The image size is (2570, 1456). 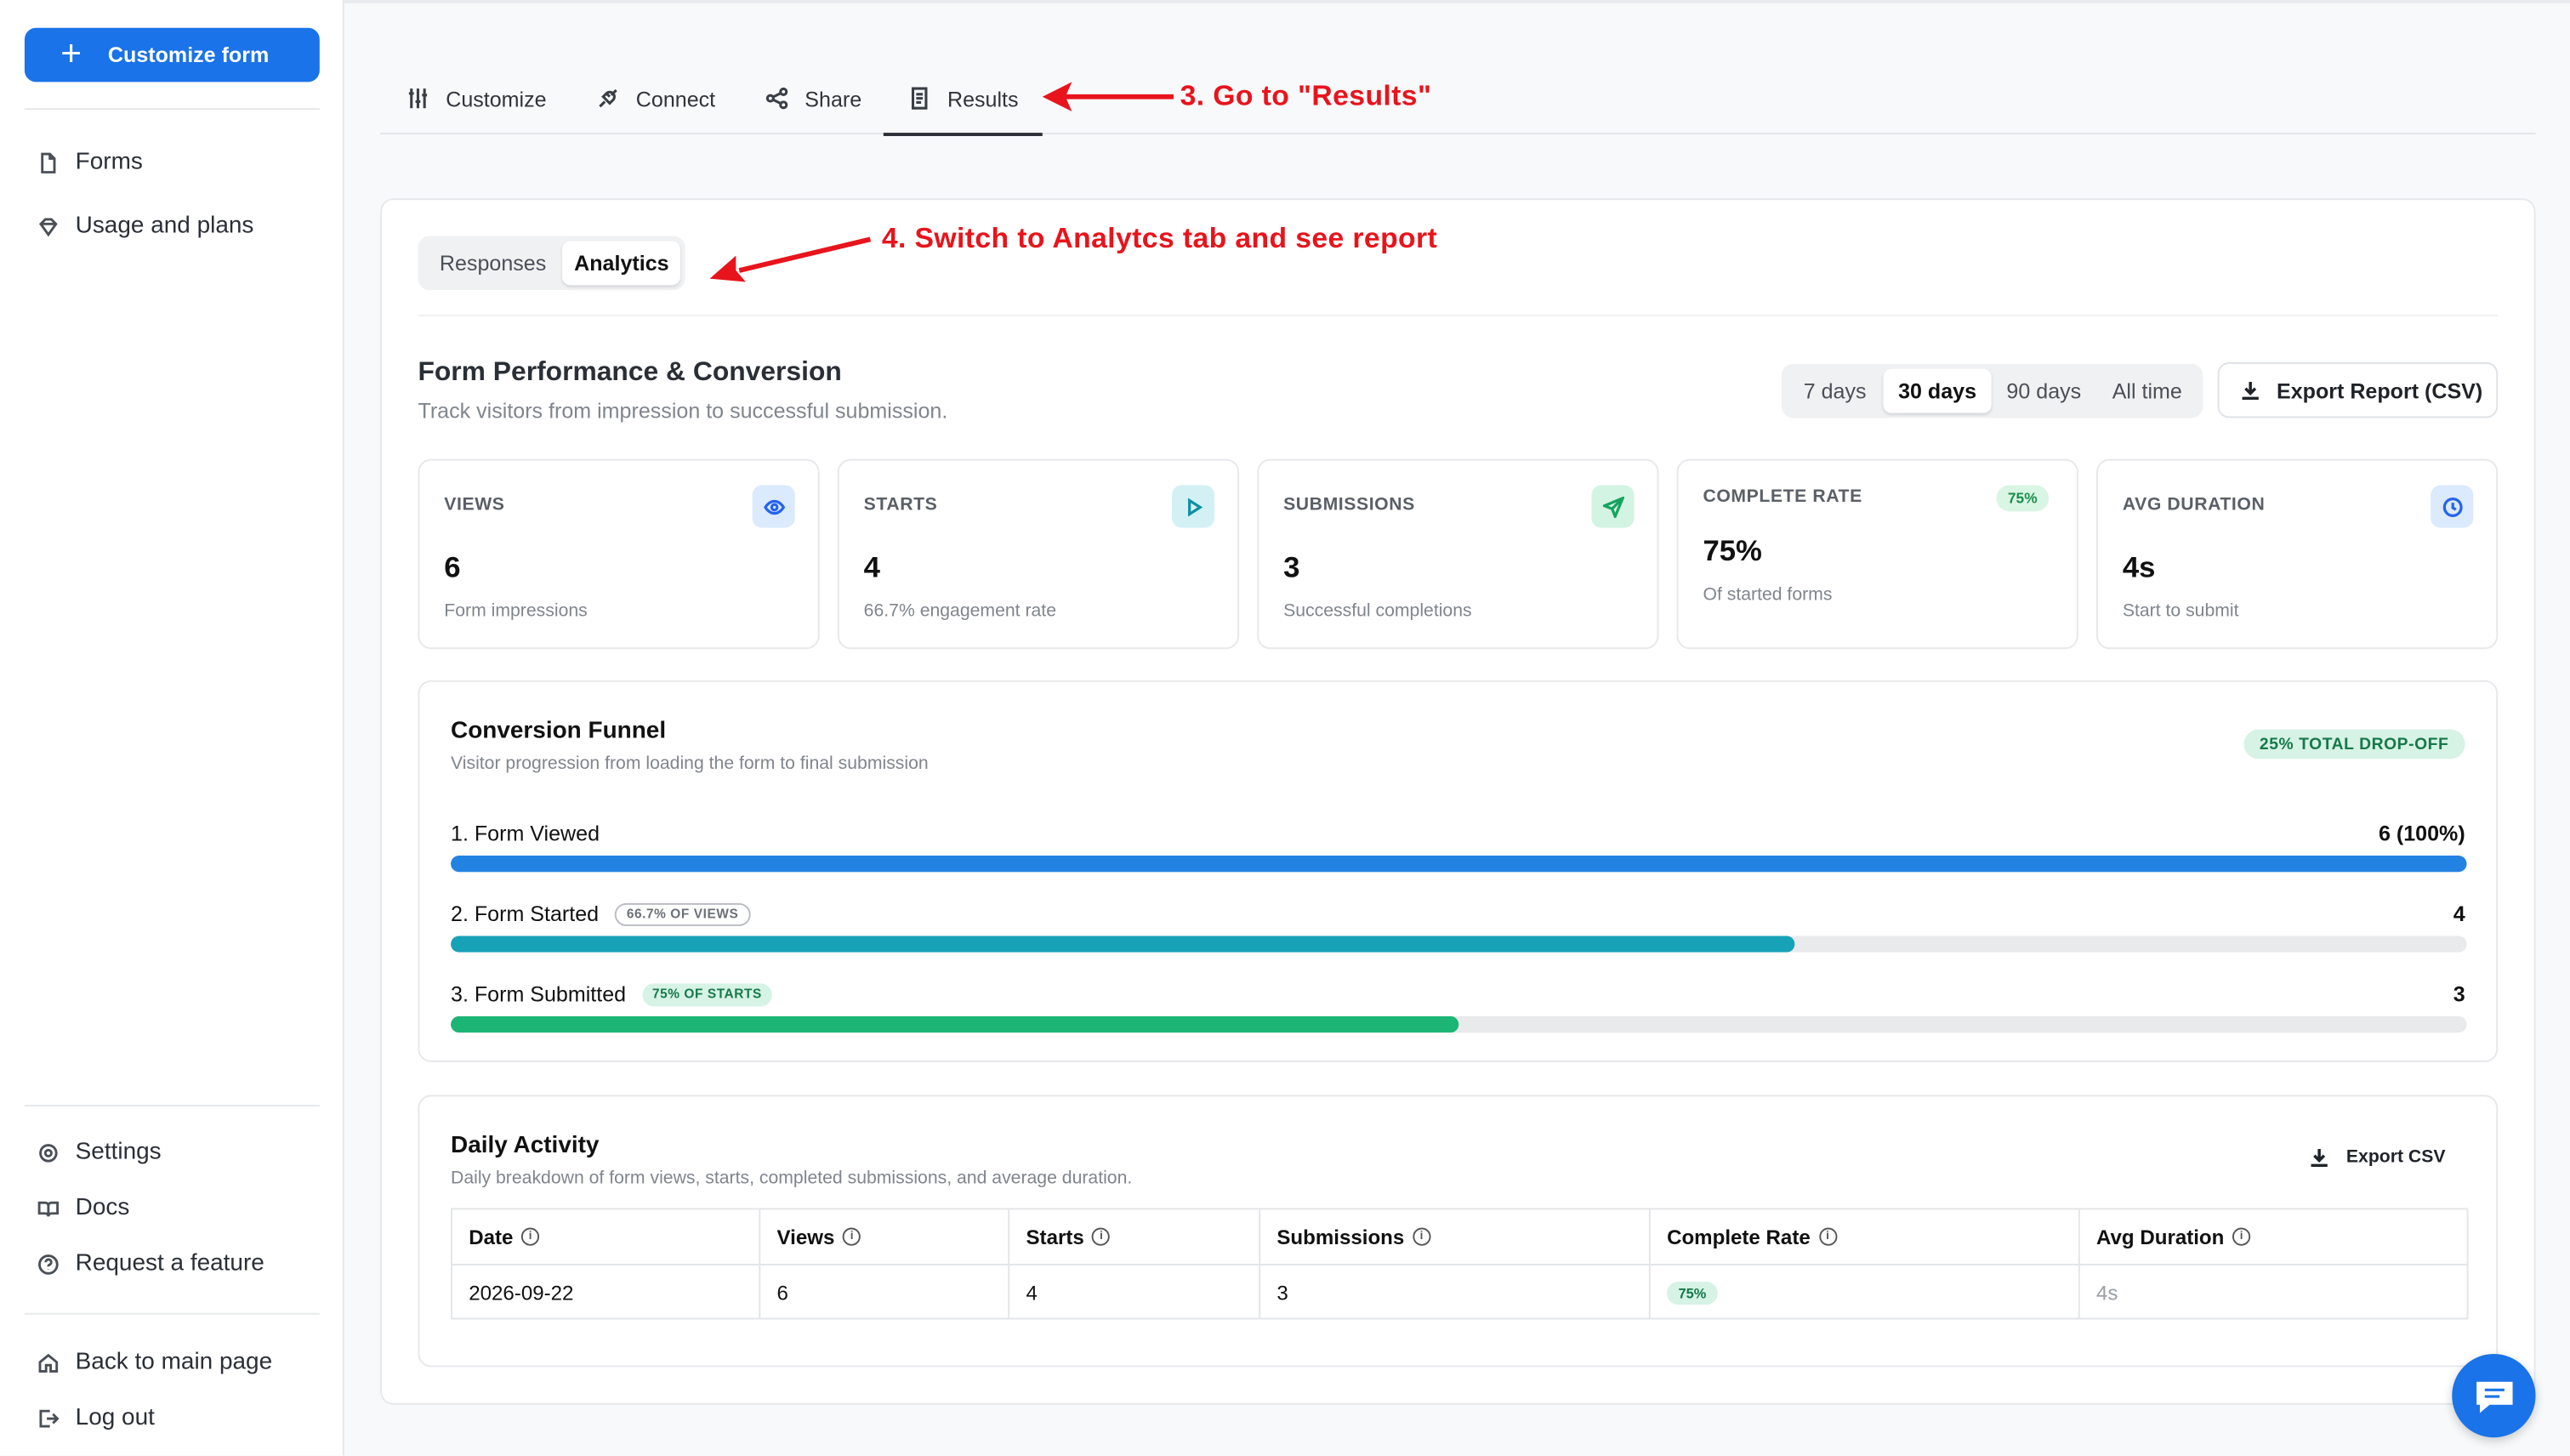 I want to click on date-range-selector: 7 days 30 days 90 days All time, so click(x=1992, y=390).